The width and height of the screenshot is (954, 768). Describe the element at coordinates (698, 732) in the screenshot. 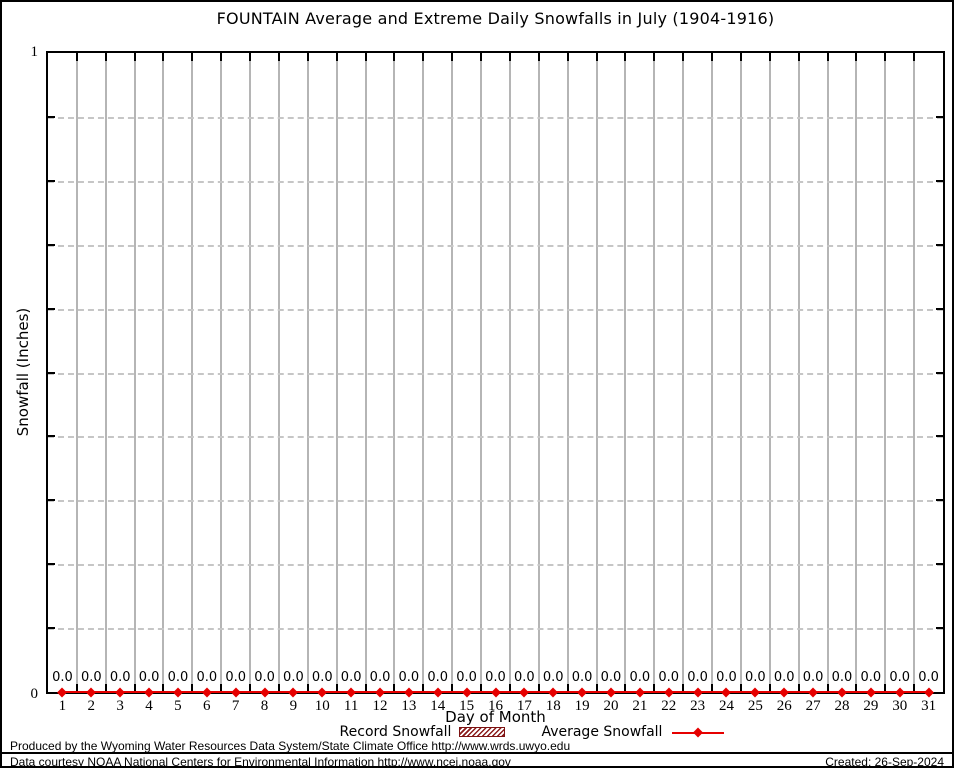

I see `average-snowfall-swatch-icon` at that location.